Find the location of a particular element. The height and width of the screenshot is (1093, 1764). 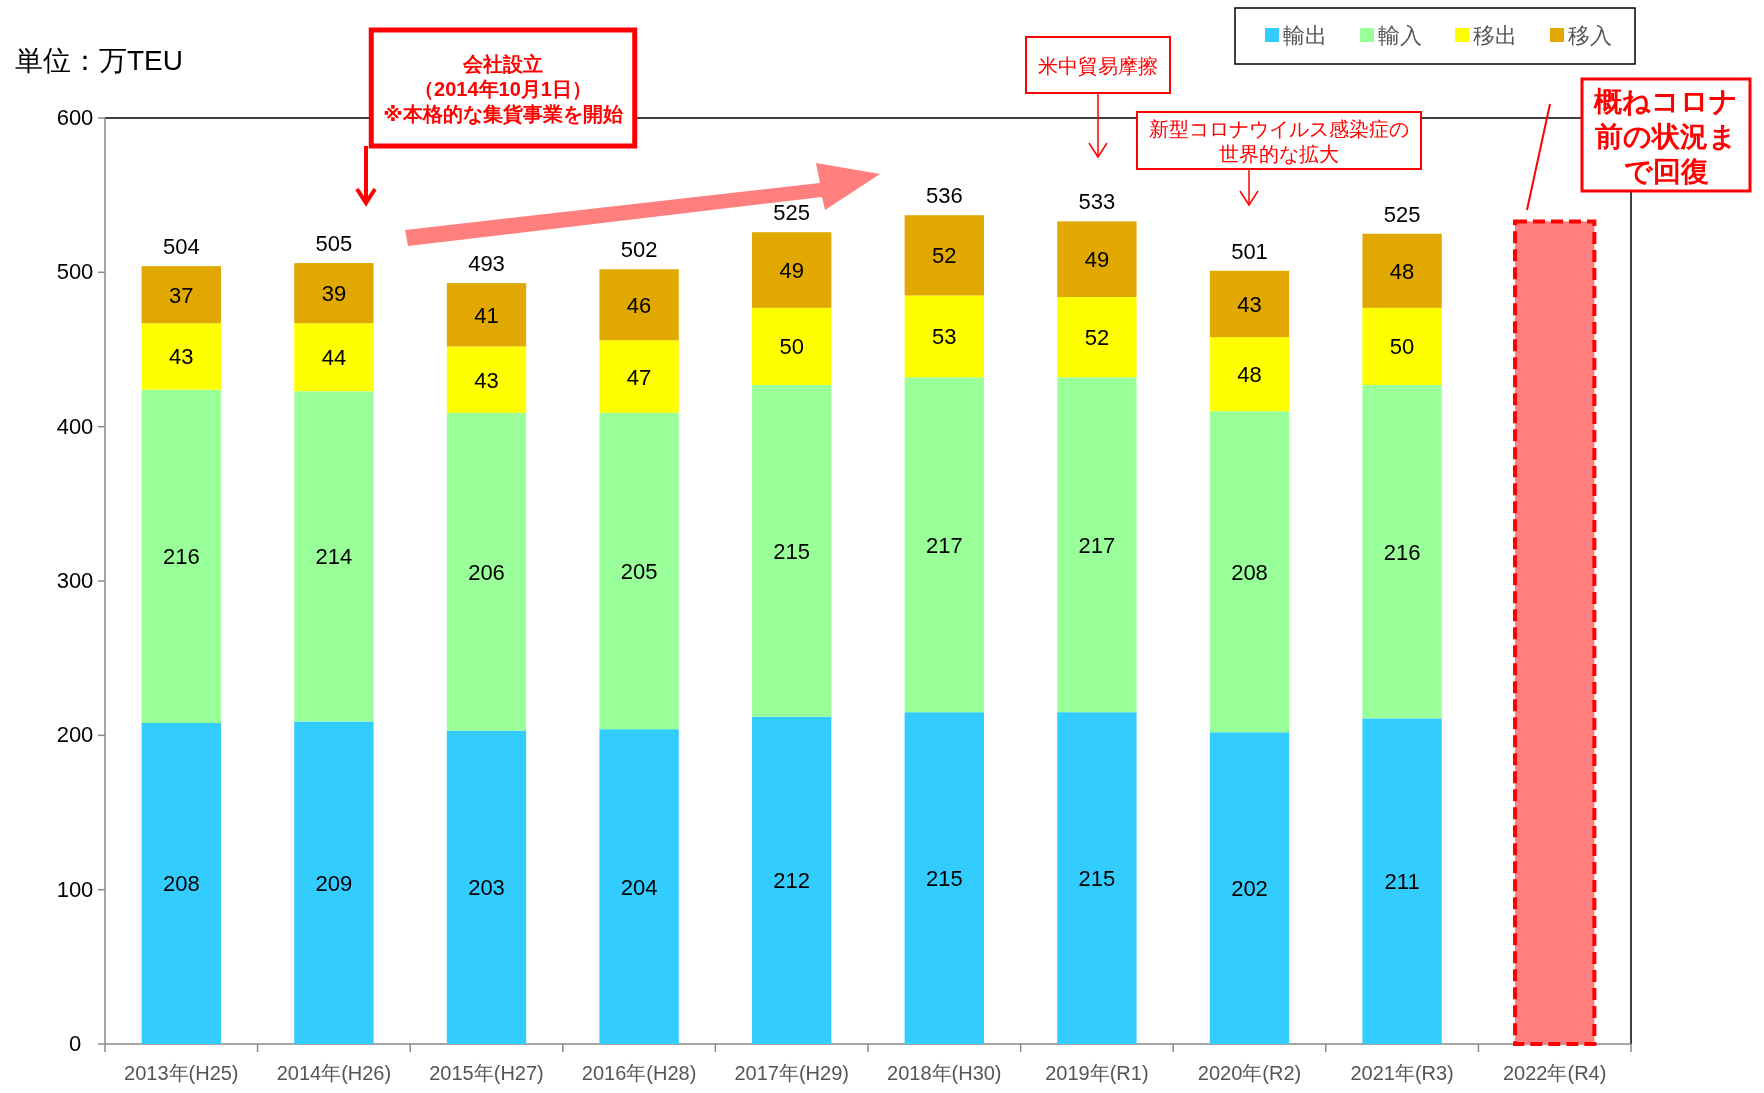

data-label: 214 is located at coordinates (334, 557).